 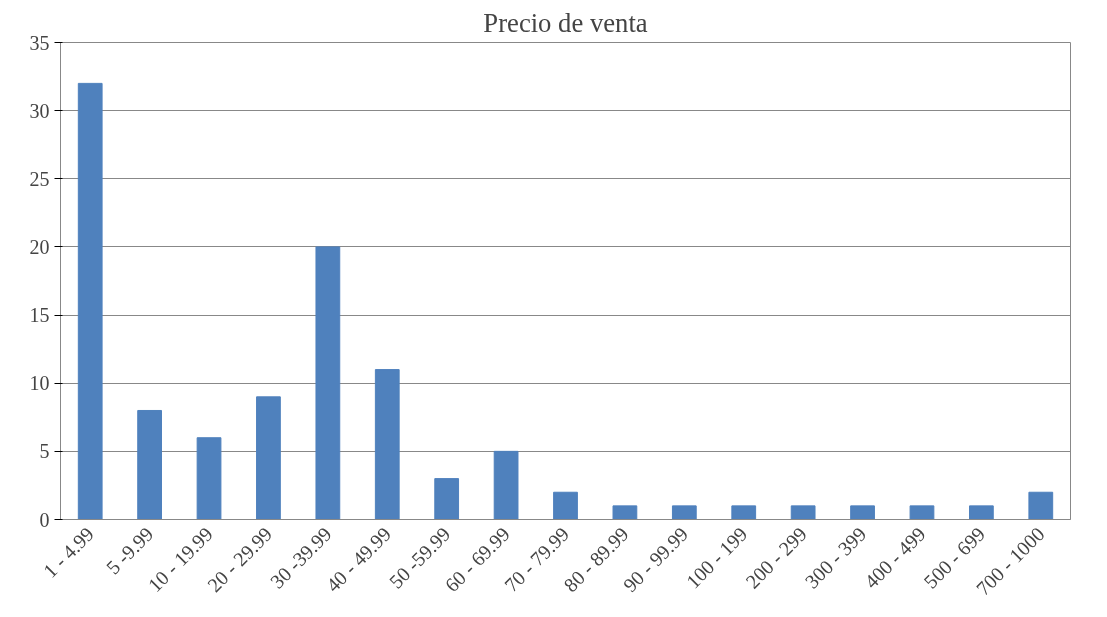 What do you see at coordinates (565, 22) in the screenshot?
I see `chart-title: Precio de venta` at bounding box center [565, 22].